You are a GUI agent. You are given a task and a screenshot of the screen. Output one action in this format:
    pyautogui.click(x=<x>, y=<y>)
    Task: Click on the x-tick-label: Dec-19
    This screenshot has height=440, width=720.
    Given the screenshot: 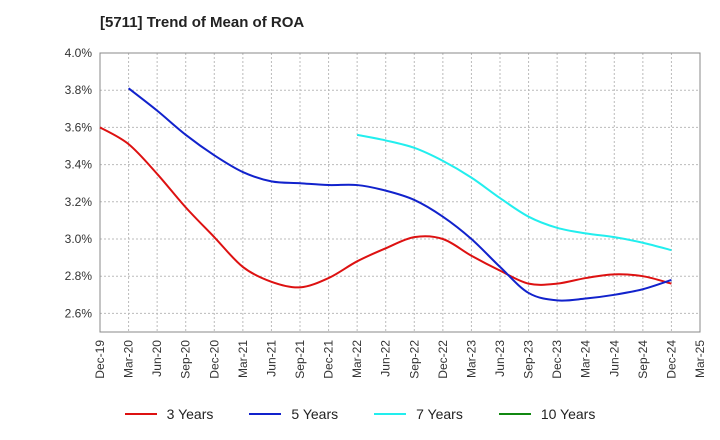 What is the action you would take?
    pyautogui.click(x=100, y=359)
    